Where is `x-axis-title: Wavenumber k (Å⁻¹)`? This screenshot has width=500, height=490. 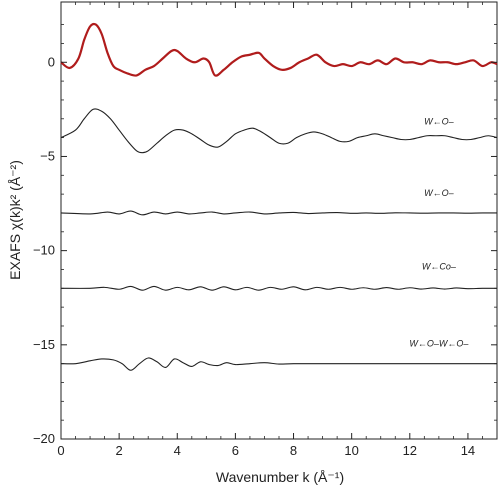 x-axis-title: Wavenumber k (Å⁻¹) is located at coordinates (280, 477).